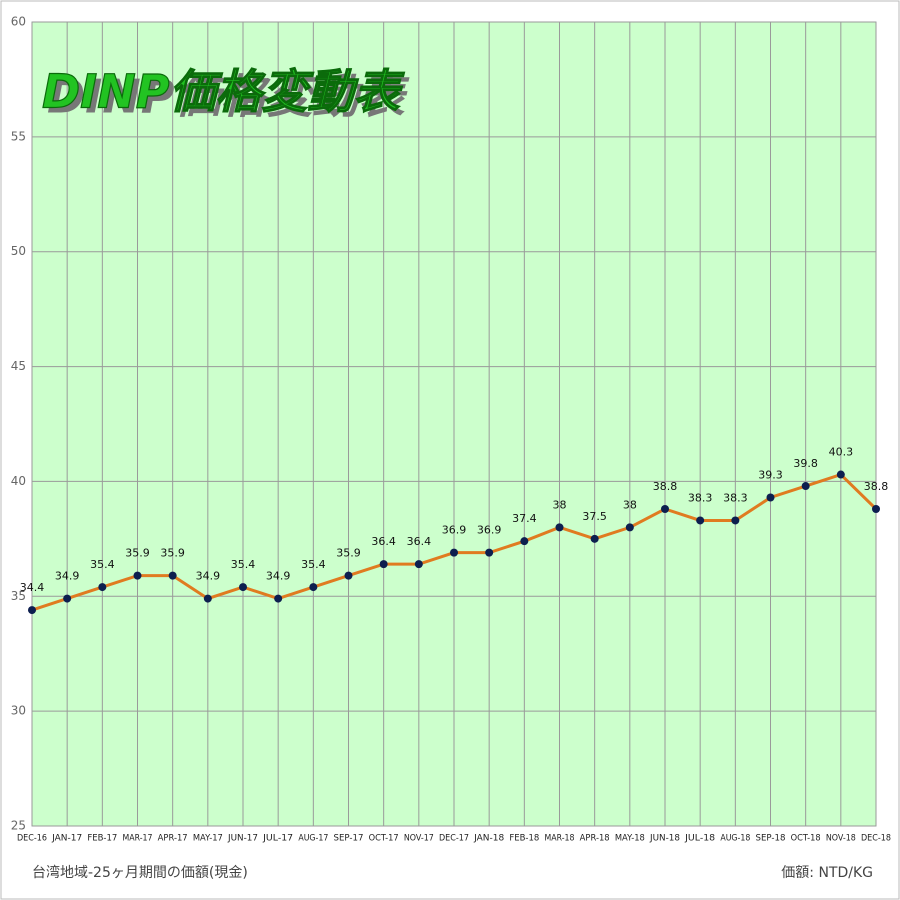 Image resolution: width=900 pixels, height=900 pixels. Describe the element at coordinates (827, 873) in the screenshot. I see `footnote-right: 価額: NTD/KG` at that location.